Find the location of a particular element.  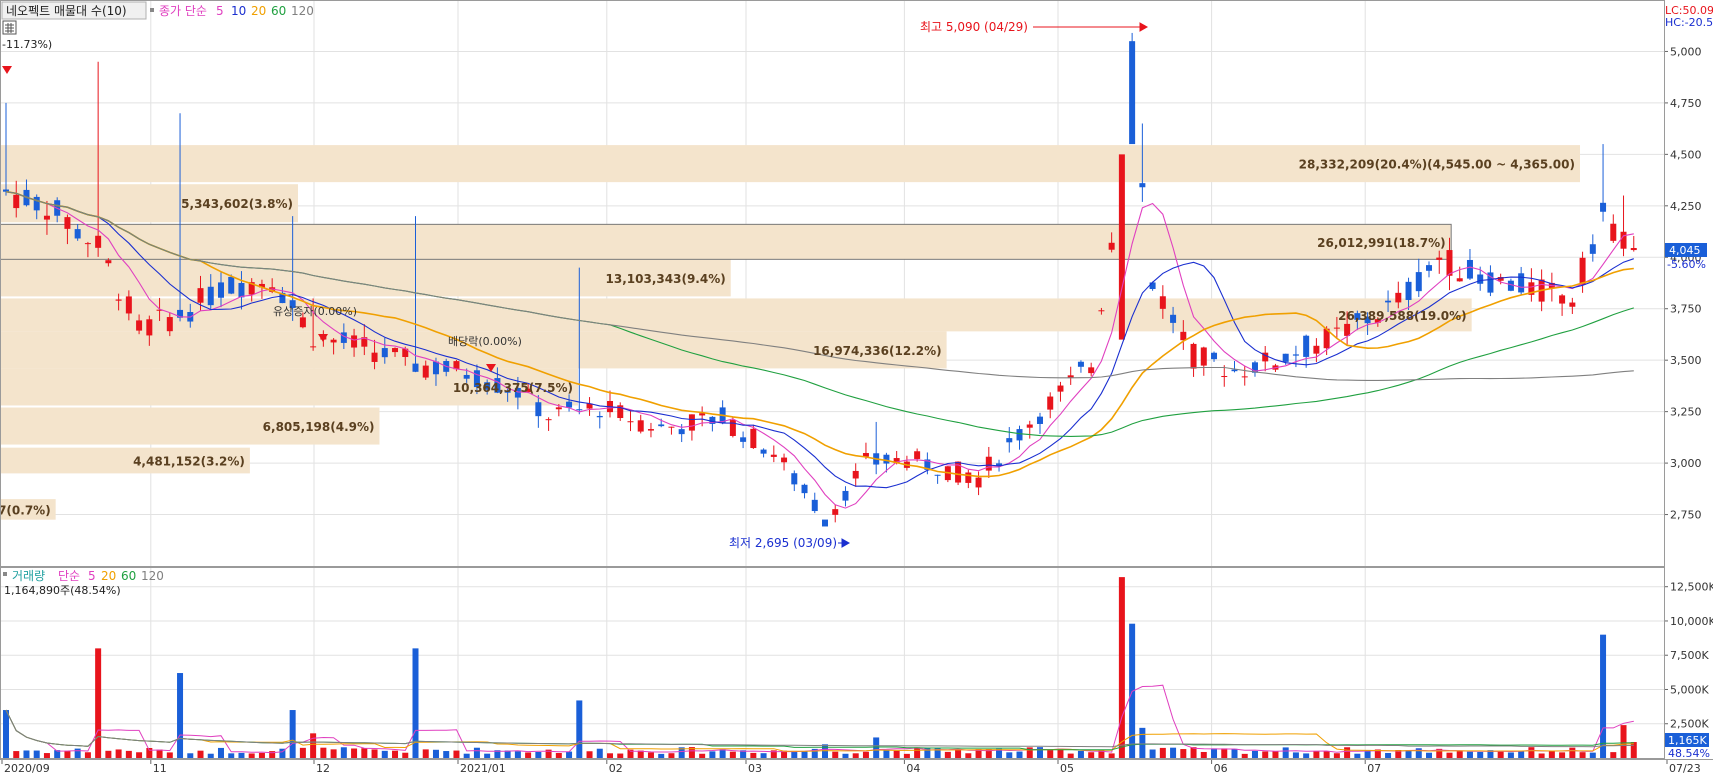

grid-toggle-glyph is located at coordinates (9, 28).